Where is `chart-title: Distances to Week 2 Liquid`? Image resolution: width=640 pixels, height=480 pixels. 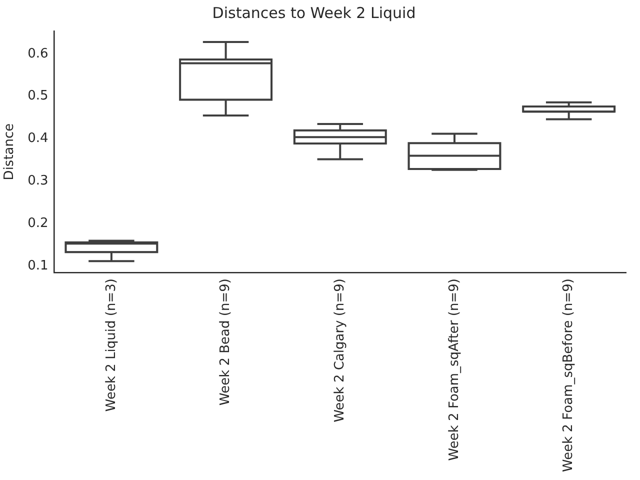 chart-title: Distances to Week 2 Liquid is located at coordinates (314, 13).